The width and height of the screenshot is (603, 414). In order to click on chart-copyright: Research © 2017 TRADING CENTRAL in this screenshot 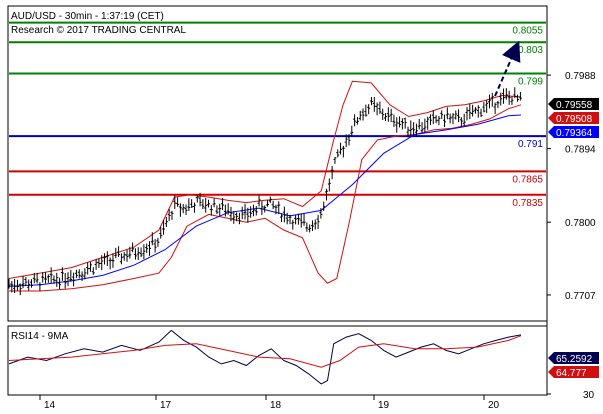, I will do `click(98, 30)`.